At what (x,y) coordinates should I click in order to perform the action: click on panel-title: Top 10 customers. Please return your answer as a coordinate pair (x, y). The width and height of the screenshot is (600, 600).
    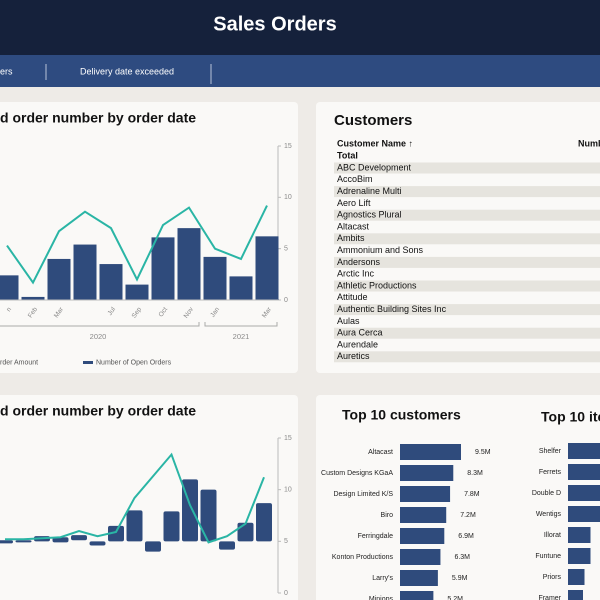
    Looking at the image, I should click on (401, 415).